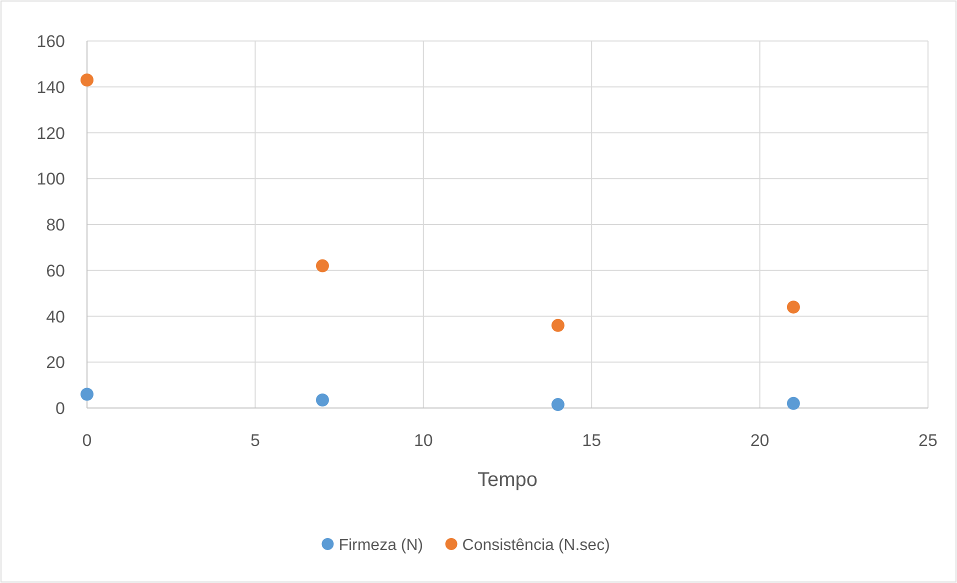 The width and height of the screenshot is (957, 583). Describe the element at coordinates (50, 41) in the screenshot. I see `y-tick-label: 160` at that location.